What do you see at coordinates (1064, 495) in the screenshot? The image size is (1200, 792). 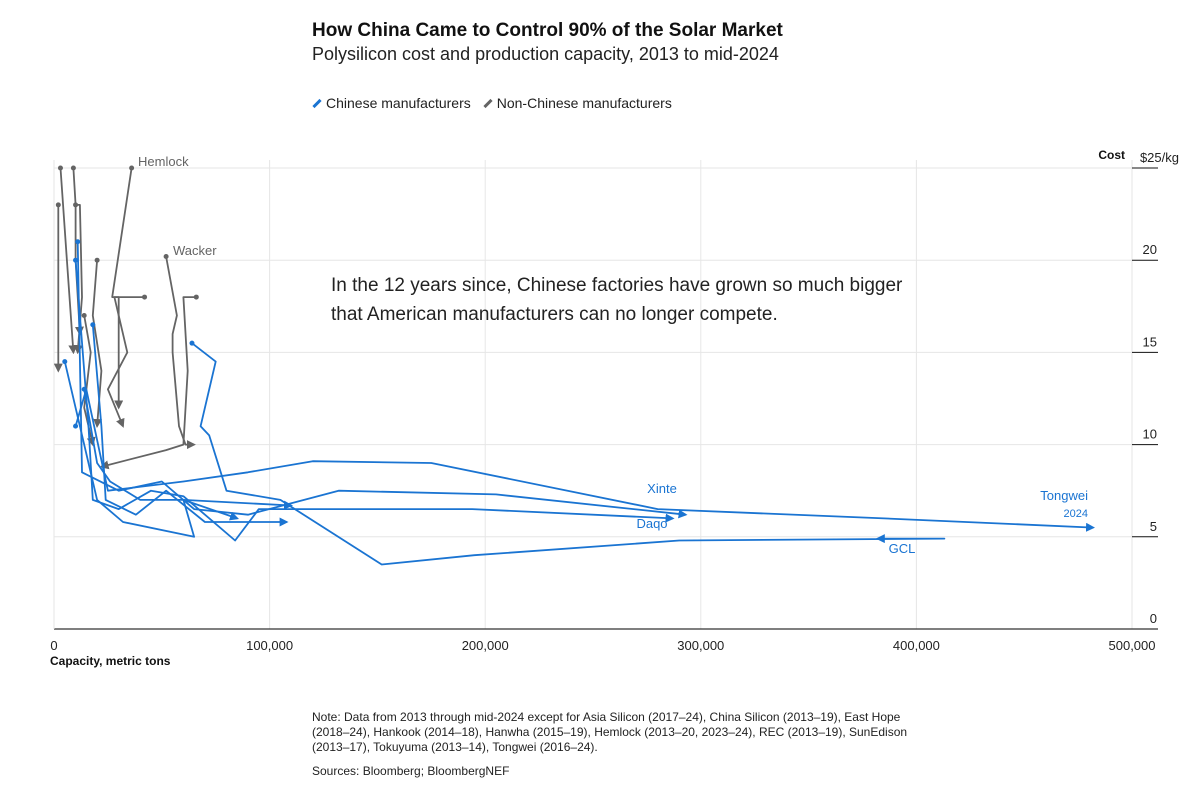 I see `series-label-tongwei: Tongwei` at bounding box center [1064, 495].